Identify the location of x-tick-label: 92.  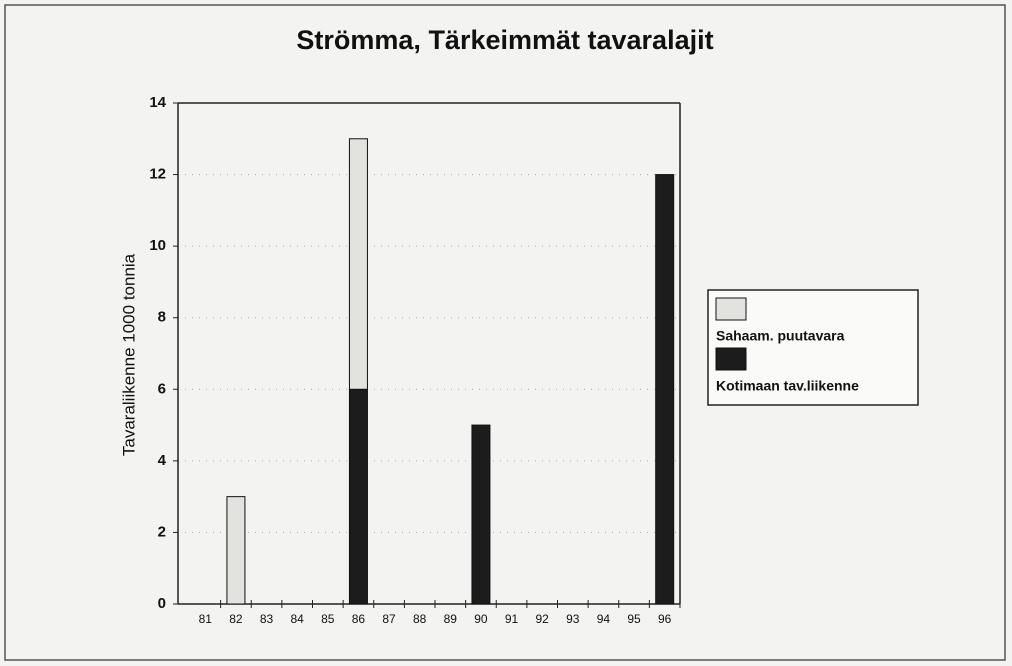
(543, 619).